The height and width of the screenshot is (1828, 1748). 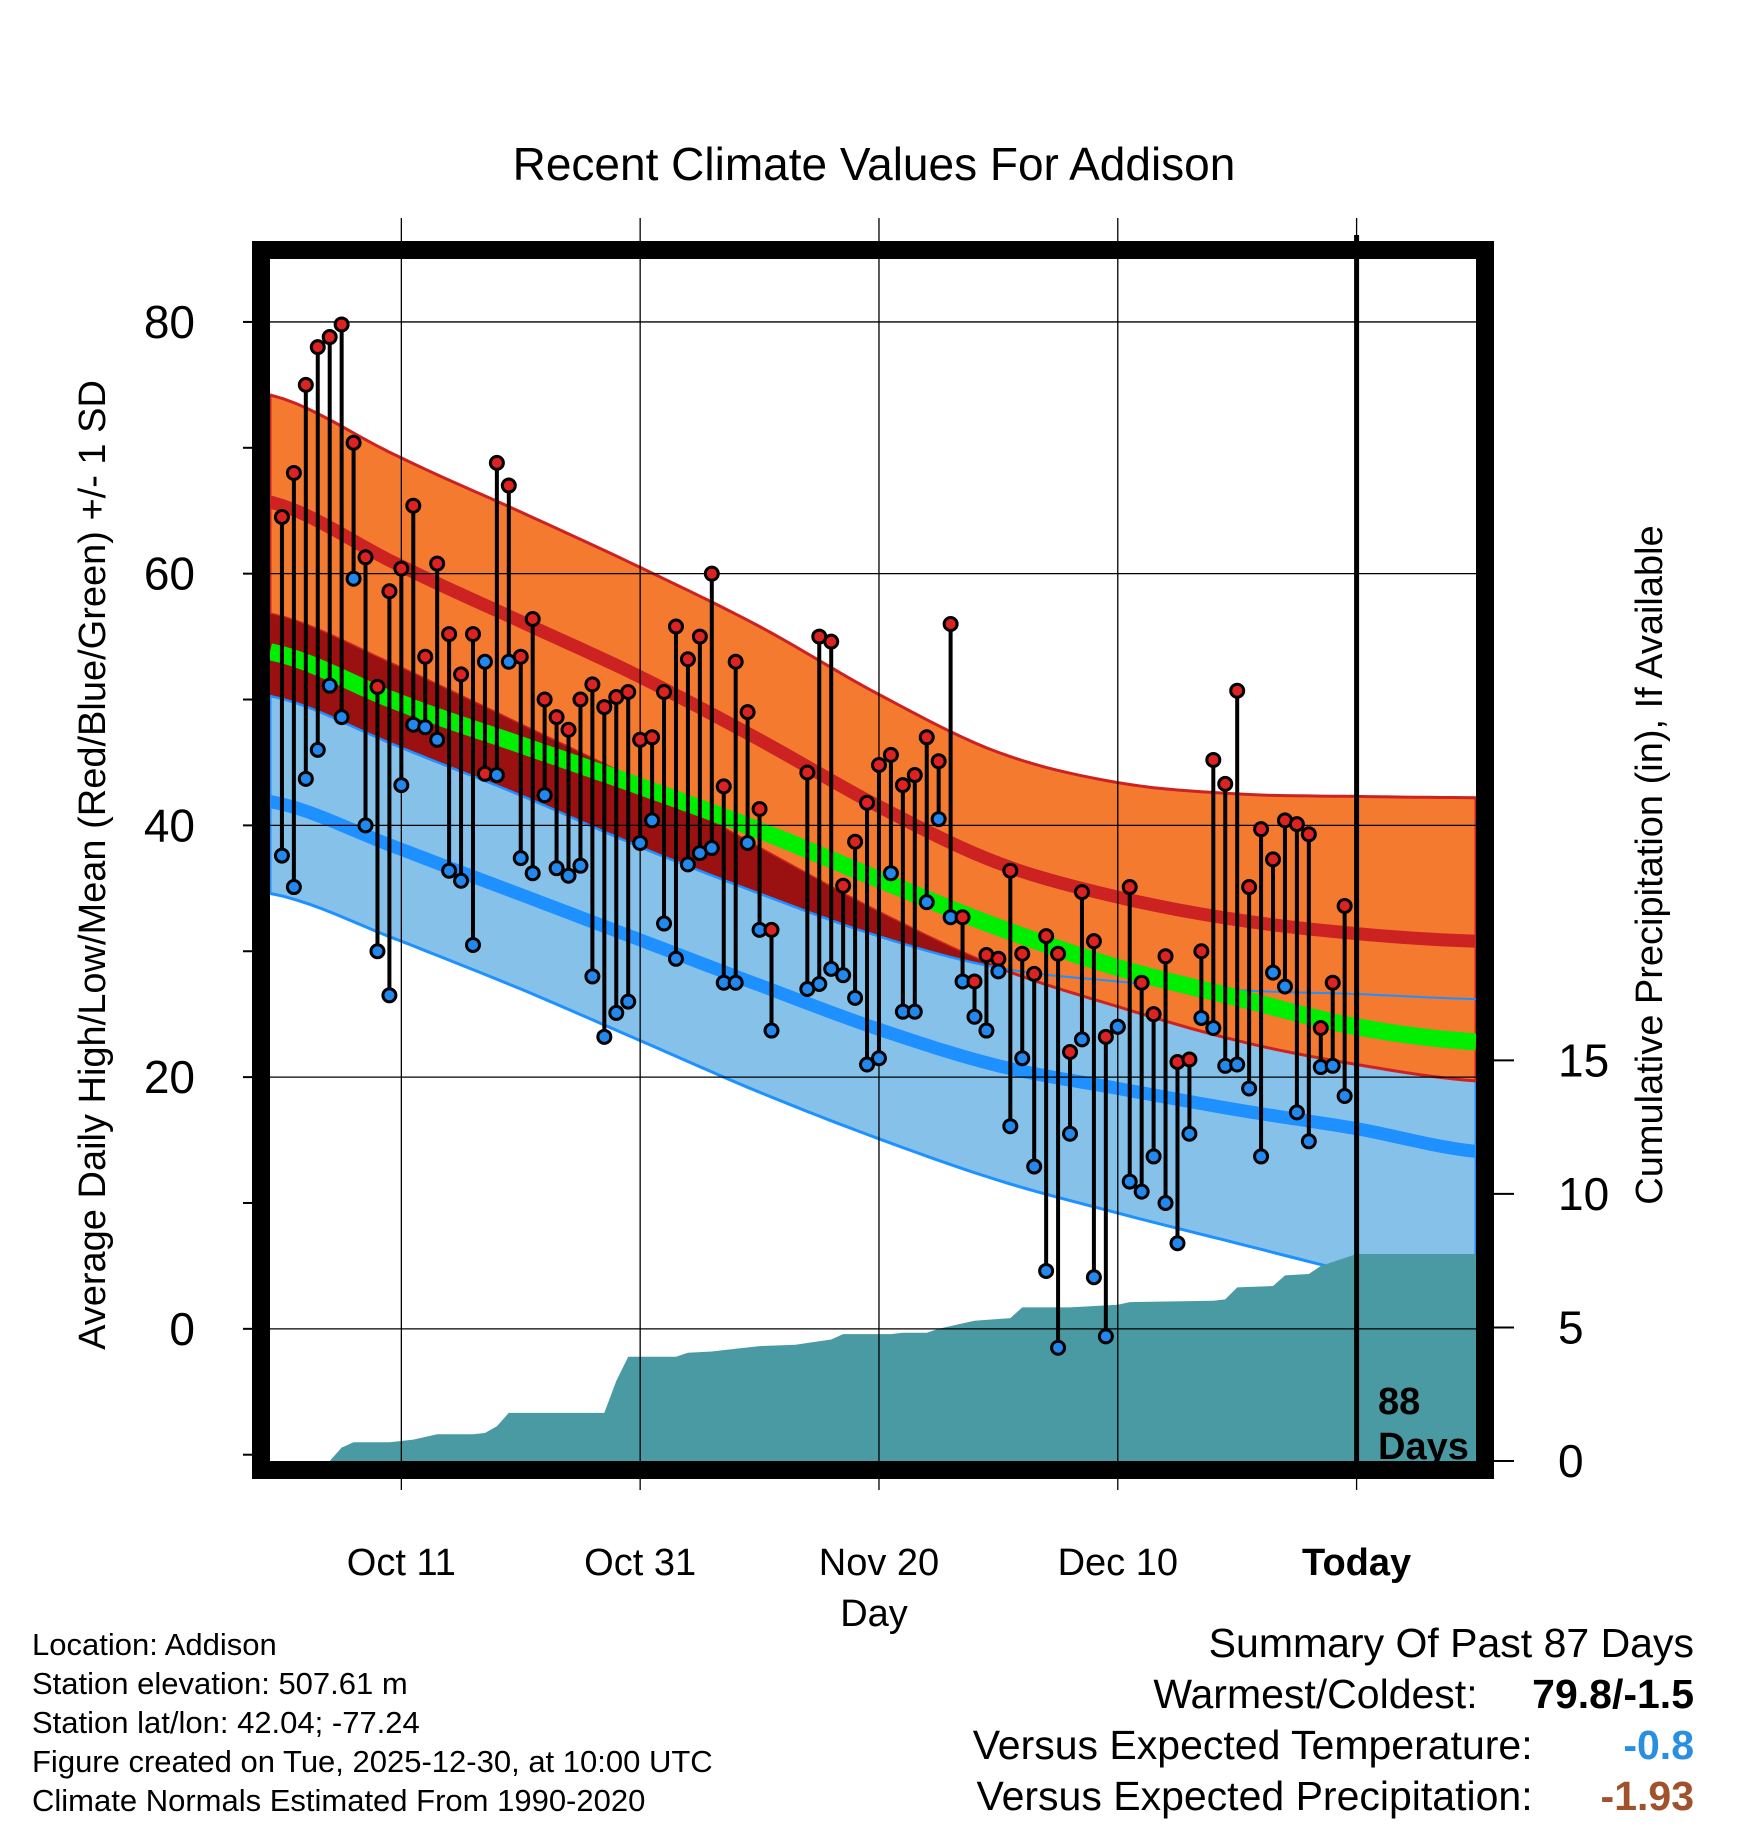 What do you see at coordinates (339, 1800) in the screenshot?
I see `info-normals: Climate Normals Estimated From 1990-2020` at bounding box center [339, 1800].